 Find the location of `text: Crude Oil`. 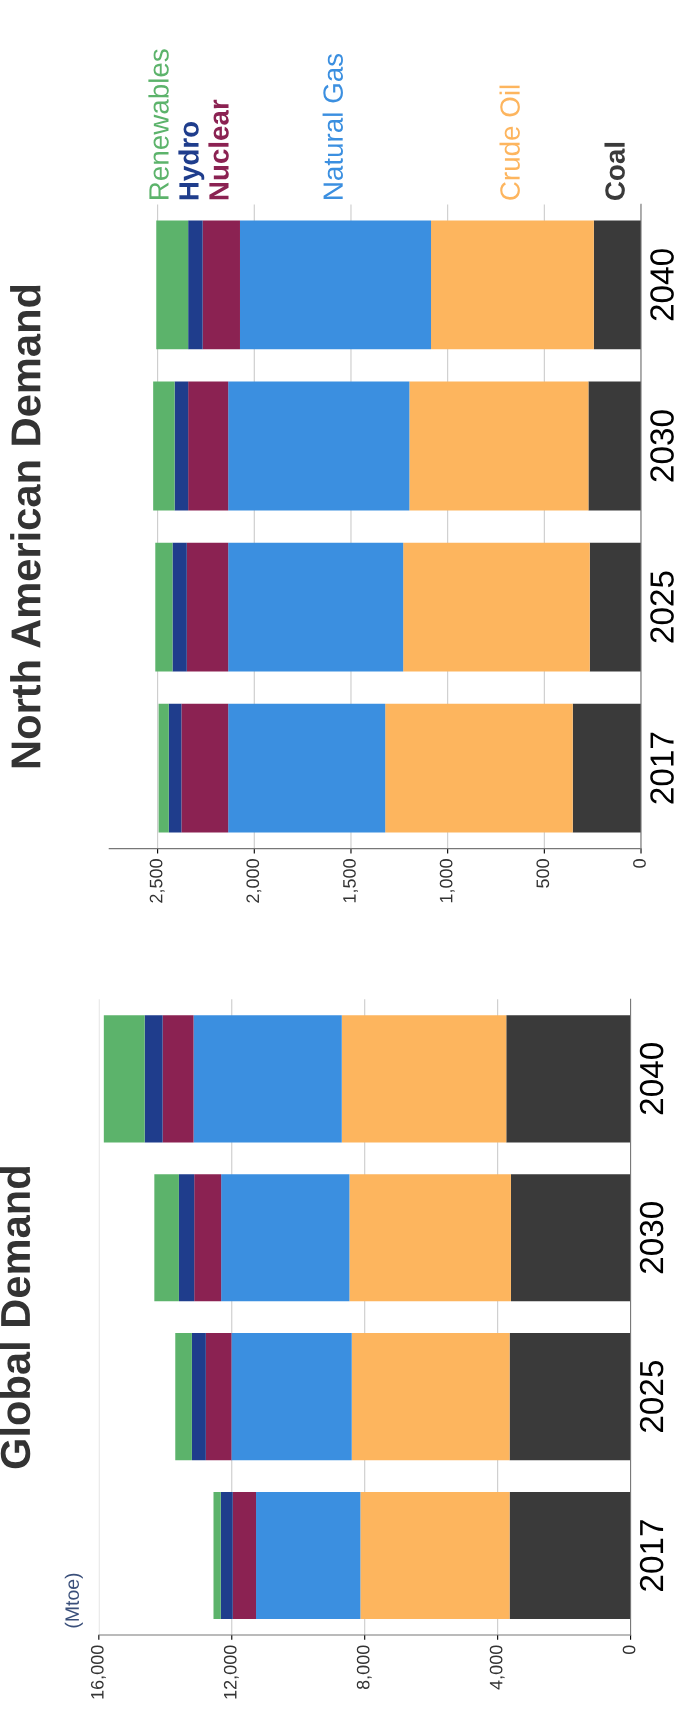

text: Crude Oil is located at coordinates (509, 142).